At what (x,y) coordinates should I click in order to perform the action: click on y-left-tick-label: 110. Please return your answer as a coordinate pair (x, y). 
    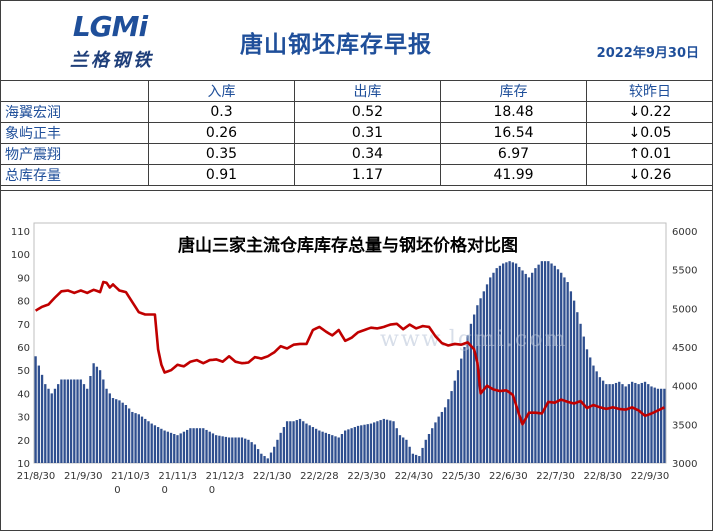
    Looking at the image, I should click on (20, 232).